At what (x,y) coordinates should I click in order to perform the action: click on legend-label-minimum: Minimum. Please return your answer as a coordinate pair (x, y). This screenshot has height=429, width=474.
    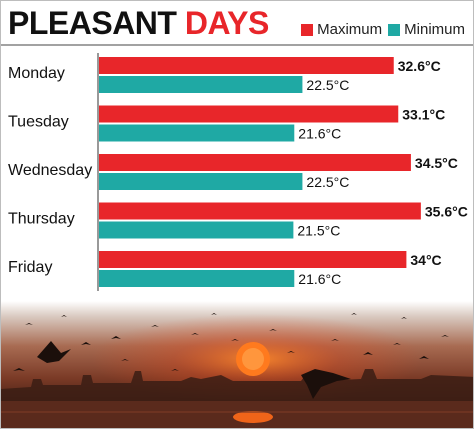
    Looking at the image, I should click on (434, 29).